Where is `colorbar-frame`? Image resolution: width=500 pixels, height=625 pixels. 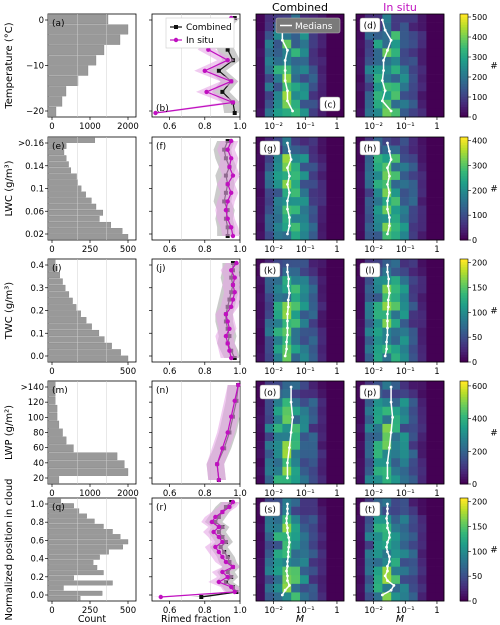
colorbar-frame is located at coordinates (464, 65).